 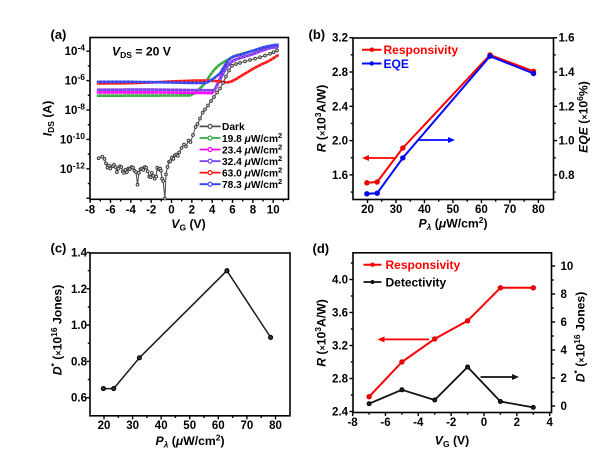 I want to click on svg-text: 2.0, so click(x=340, y=142).